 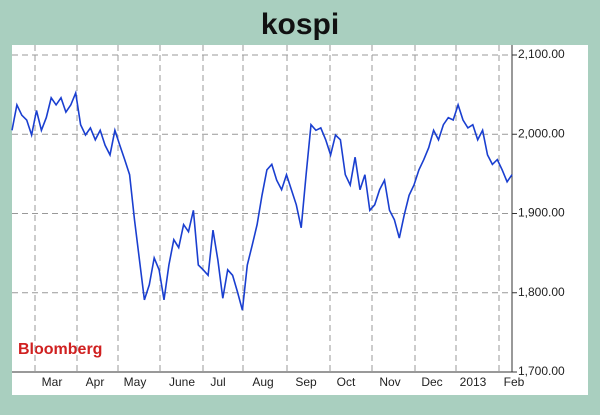 What do you see at coordinates (389, 382) in the screenshot?
I see `x-tick-label: Nov` at bounding box center [389, 382].